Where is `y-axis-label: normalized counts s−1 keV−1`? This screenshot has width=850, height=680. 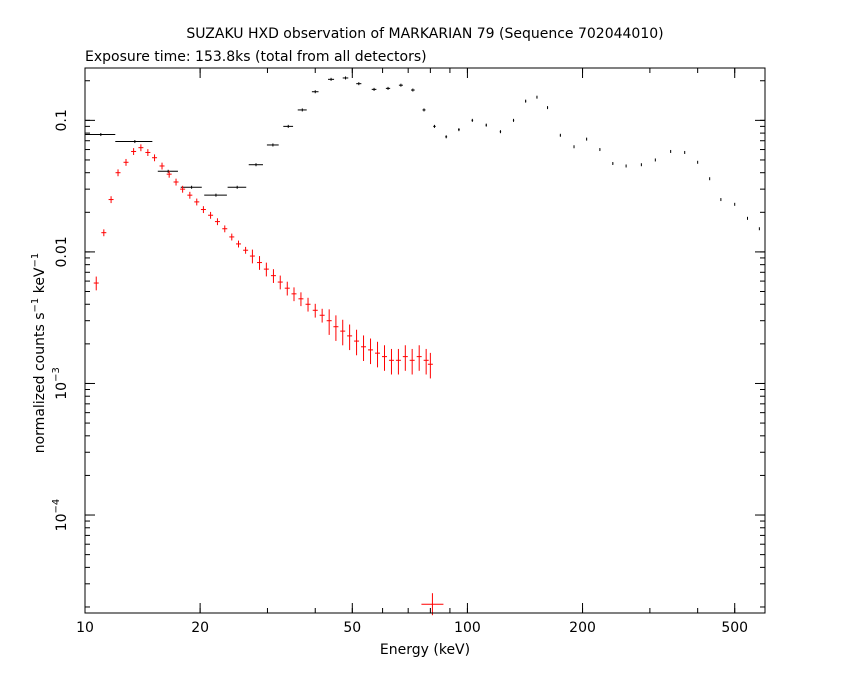
y-axis-label: normalized counts s−1 keV−1 is located at coordinates (39, 353).